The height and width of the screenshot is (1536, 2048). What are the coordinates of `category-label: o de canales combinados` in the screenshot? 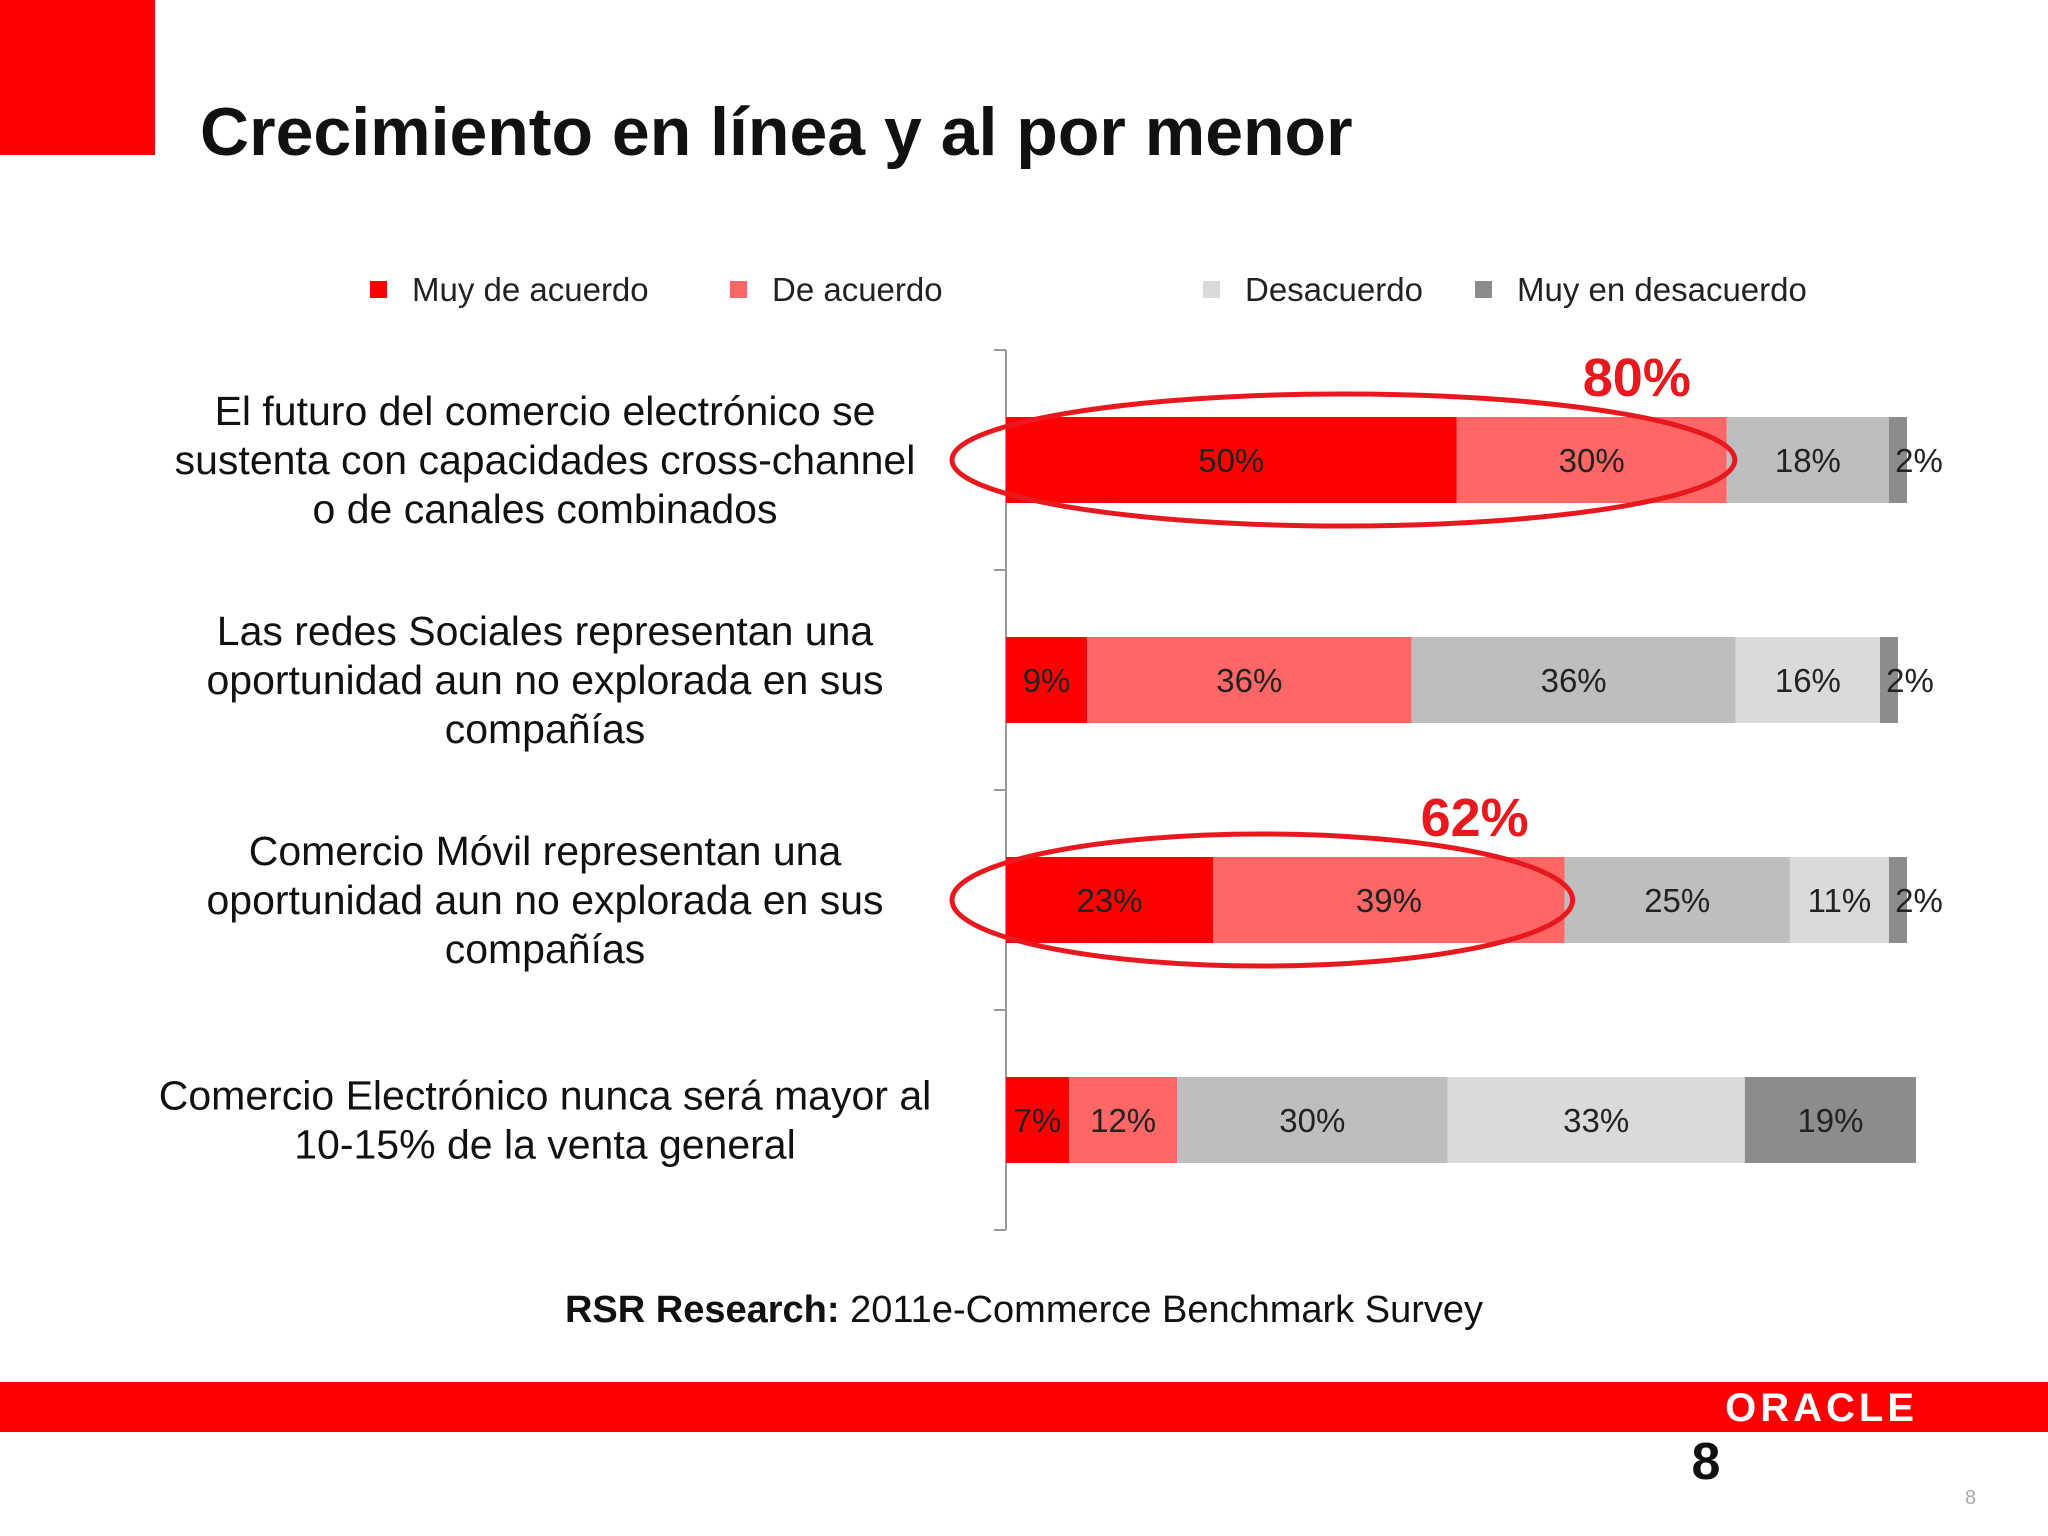 It's located at (545, 509).